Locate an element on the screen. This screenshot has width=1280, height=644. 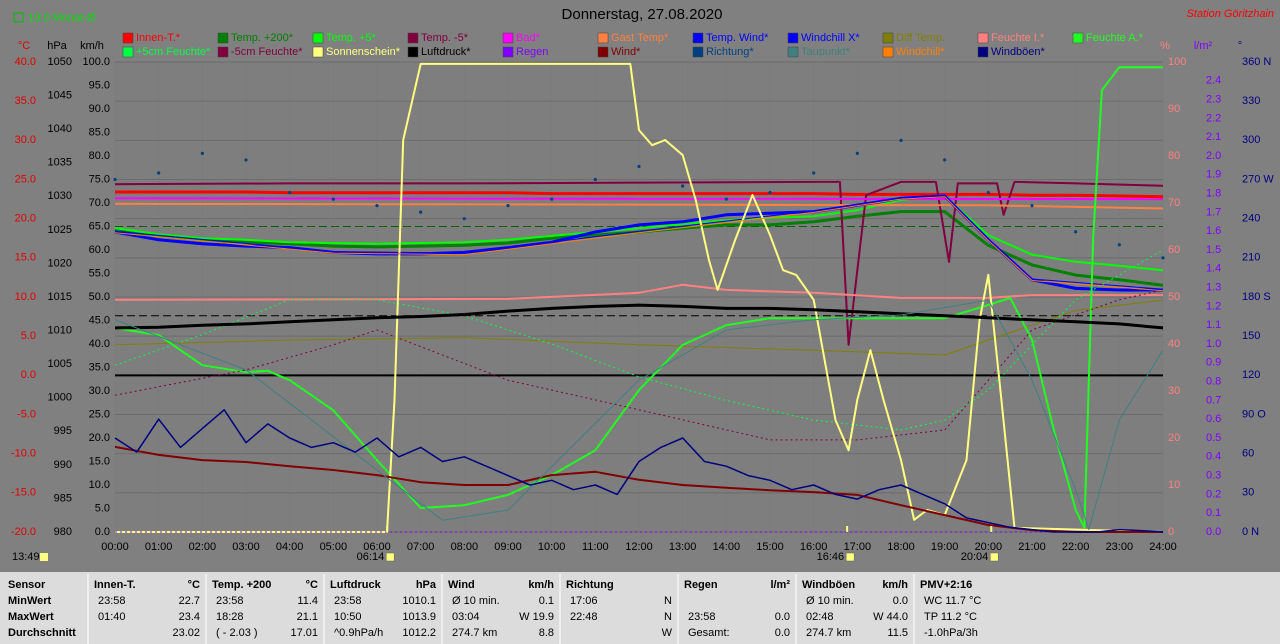
y-tick-label: 1.3 is located at coordinates (1213, 288).